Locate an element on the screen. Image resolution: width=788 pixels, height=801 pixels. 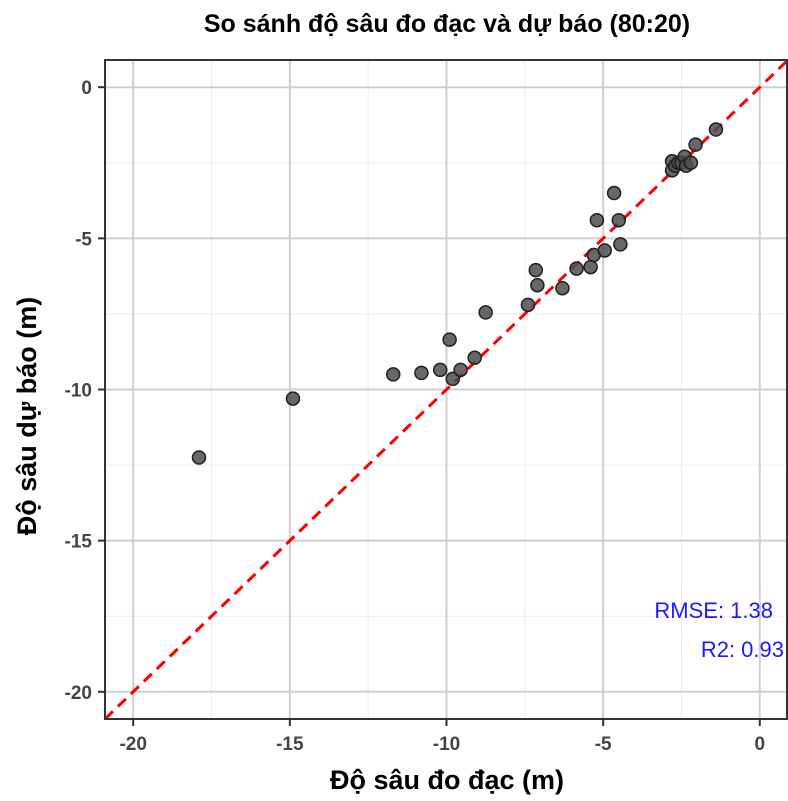
y-tick-label: -10 is located at coordinates (78, 391).